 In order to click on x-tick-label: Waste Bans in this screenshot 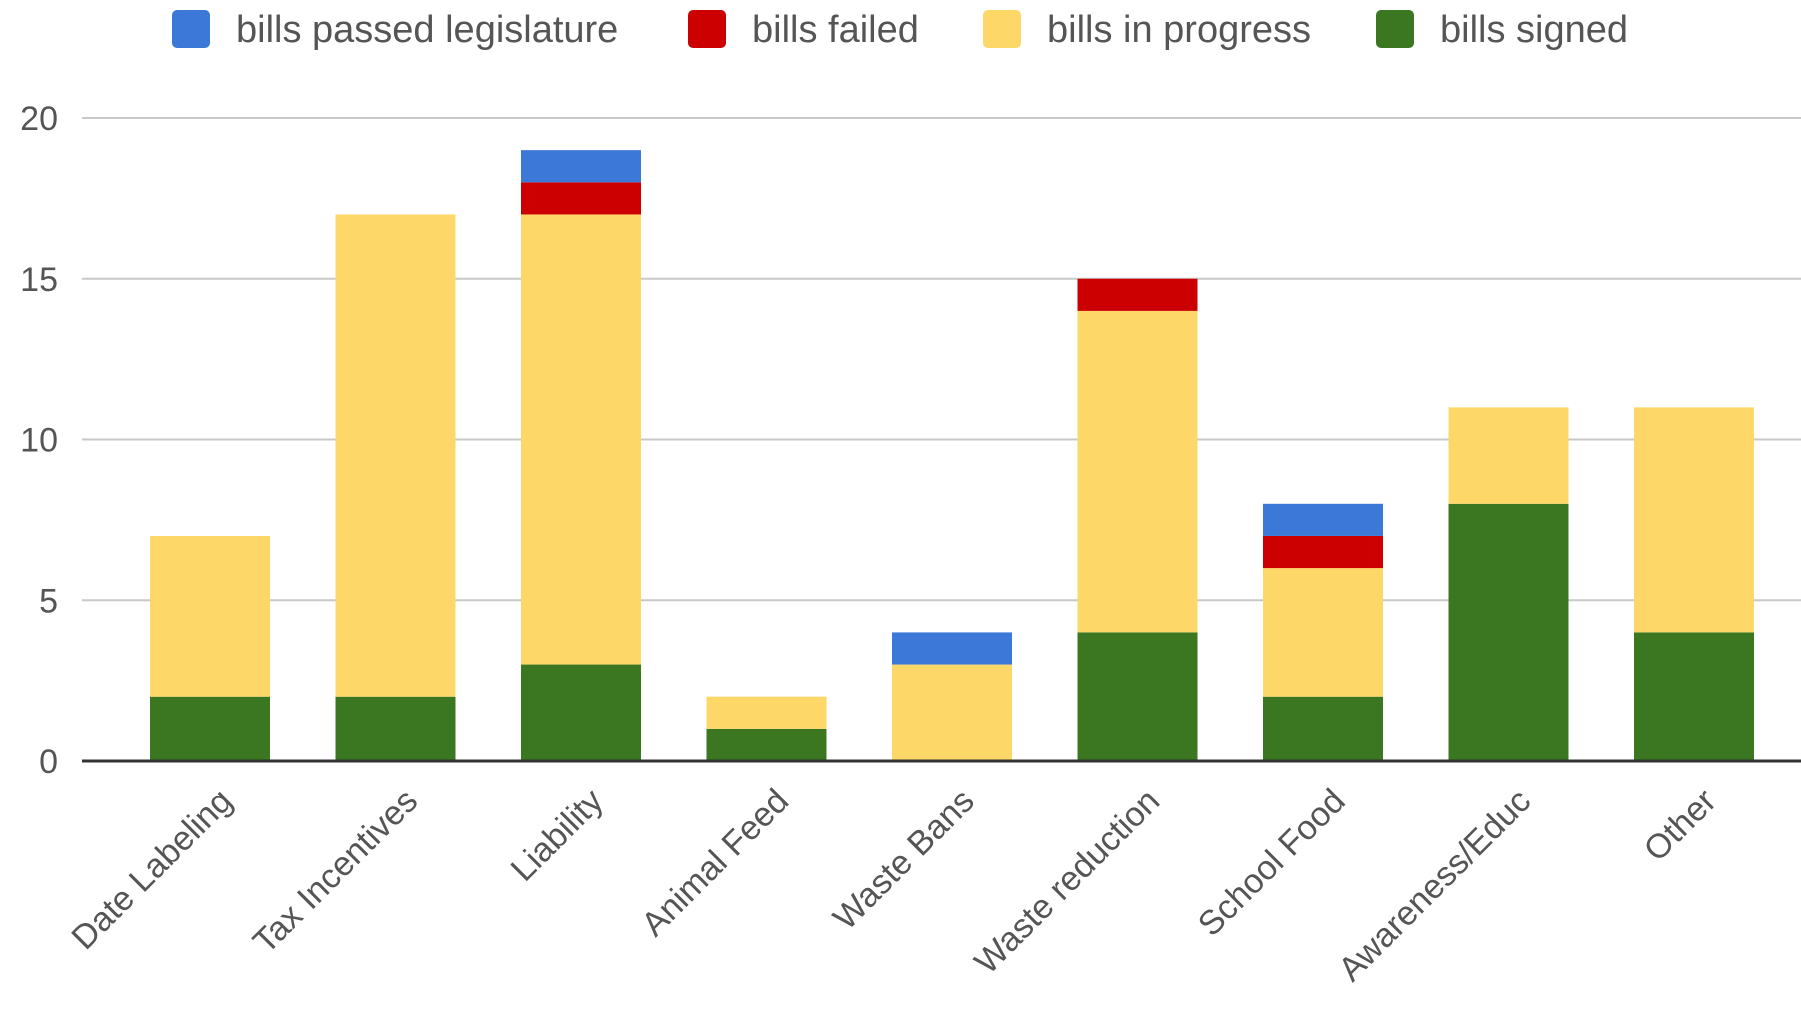, I will do `click(904, 860)`.